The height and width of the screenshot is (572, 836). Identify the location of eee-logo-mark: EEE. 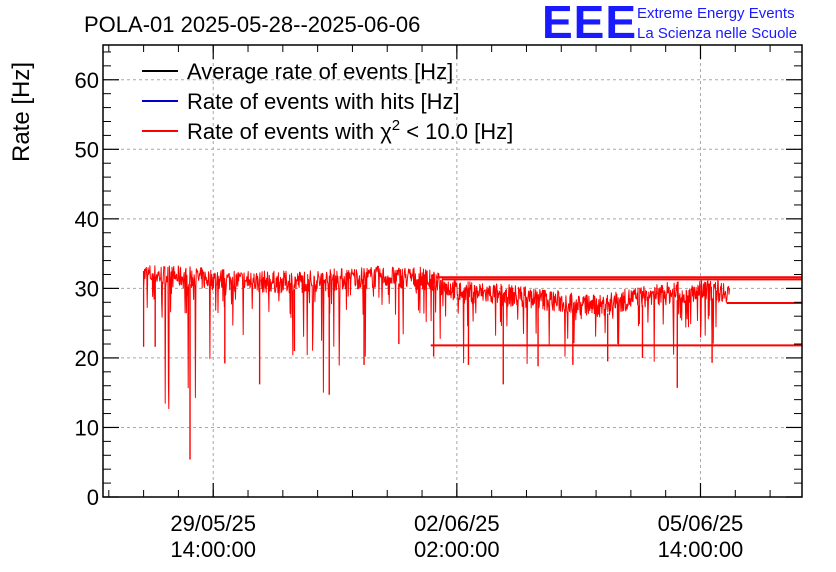
(589, 24).